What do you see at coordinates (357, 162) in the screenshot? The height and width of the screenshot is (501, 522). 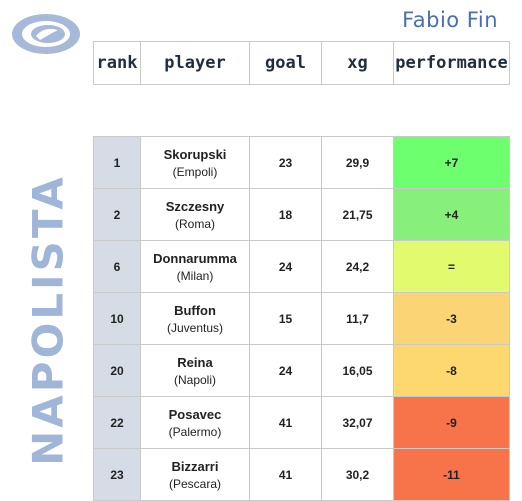 I see `xg-cell: 29,9` at bounding box center [357, 162].